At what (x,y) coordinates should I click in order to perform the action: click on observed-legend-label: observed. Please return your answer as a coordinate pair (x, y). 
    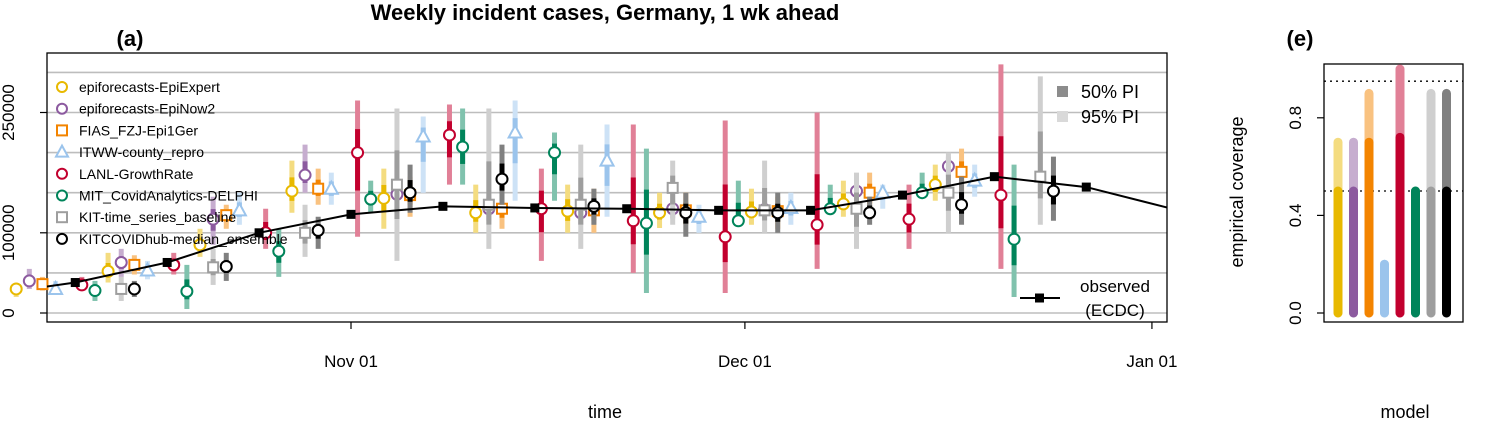
    Looking at the image, I should click on (1115, 286).